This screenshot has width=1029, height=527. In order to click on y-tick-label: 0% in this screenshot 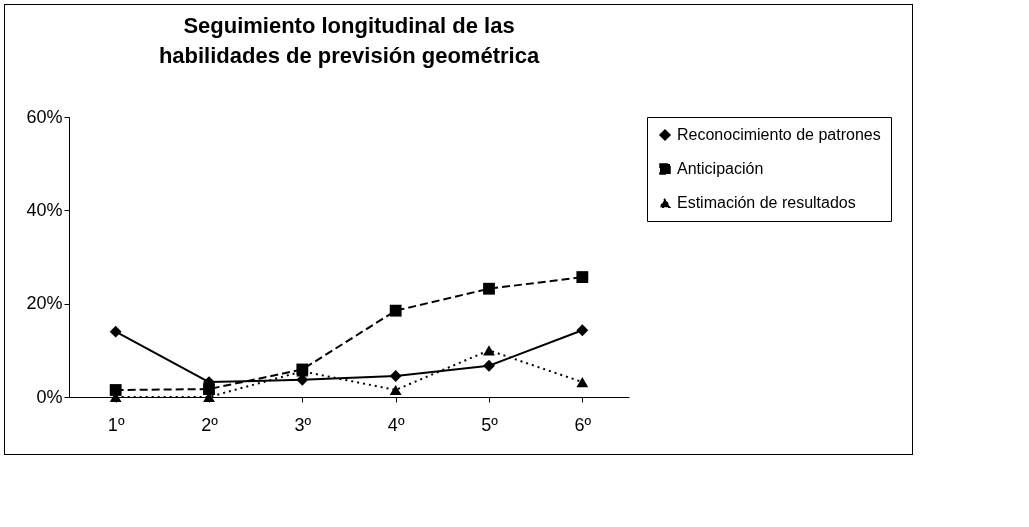, I will do `click(49, 396)`.